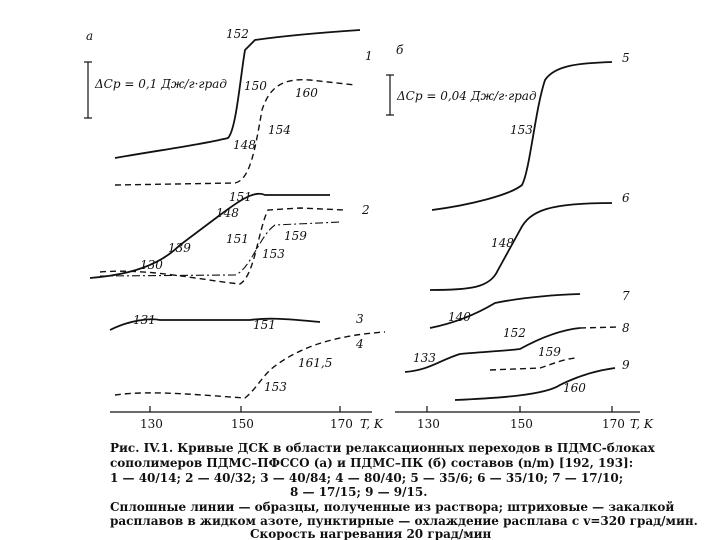  I want to click on curve-number: 6, so click(626, 198).